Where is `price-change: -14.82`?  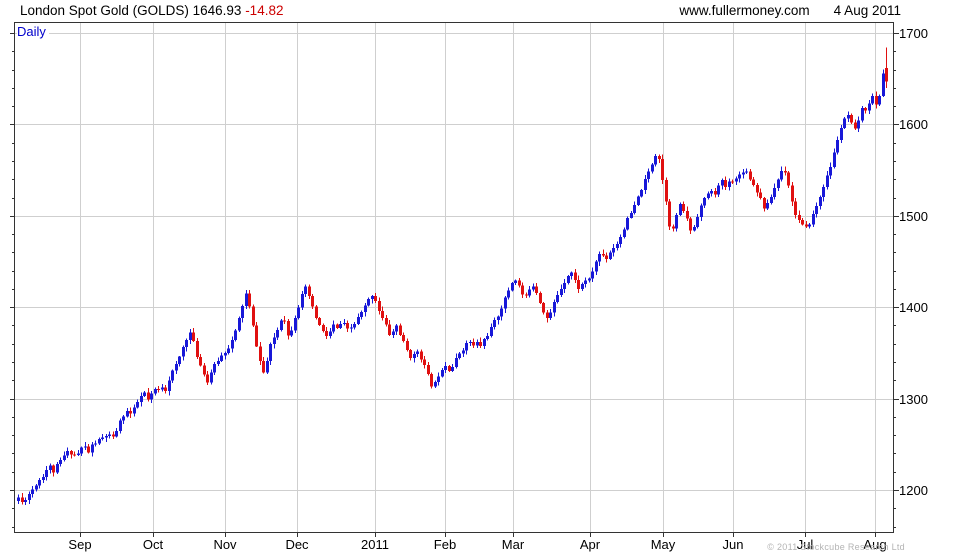
price-change: -14.82 is located at coordinates (264, 10).